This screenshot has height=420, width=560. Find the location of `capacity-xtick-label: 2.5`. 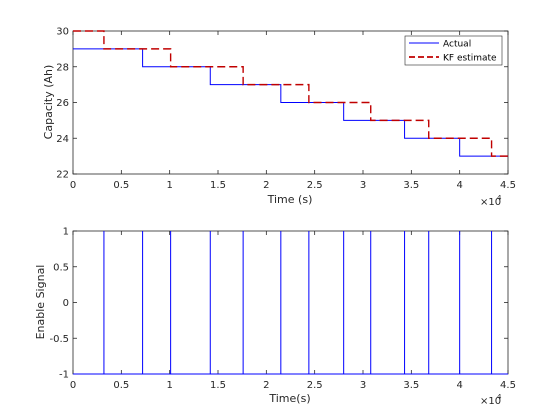

capacity-xtick-label: 2.5 is located at coordinates (315, 185).